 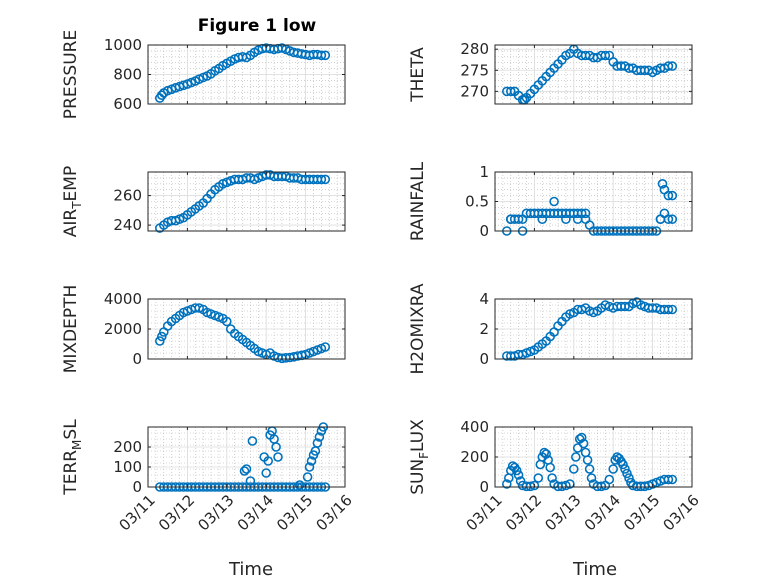 I want to click on y-axis-label: TERRMSL, so click(x=72, y=457).